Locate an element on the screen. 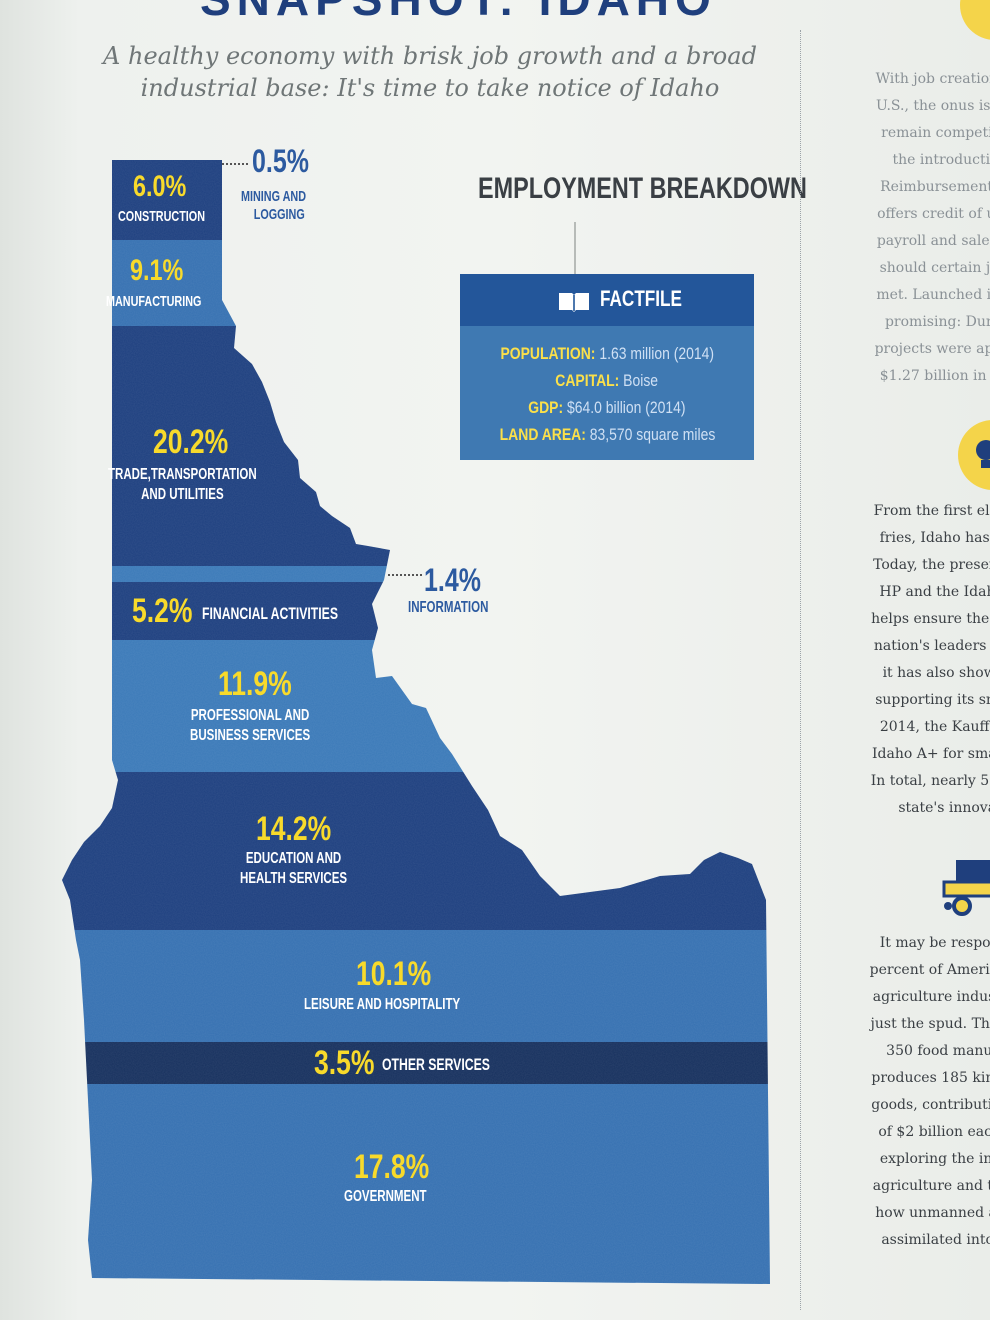 Image resolution: width=990 pixels, height=1320 pixels. text-line: goods, contributing to is located at coordinates (930, 1105).